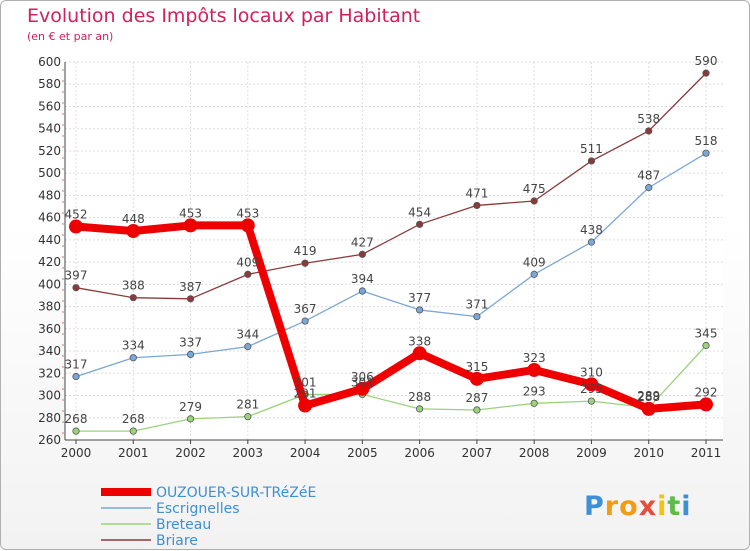 The width and height of the screenshot is (750, 551). I want to click on y-tick-label: 480, so click(49, 195).